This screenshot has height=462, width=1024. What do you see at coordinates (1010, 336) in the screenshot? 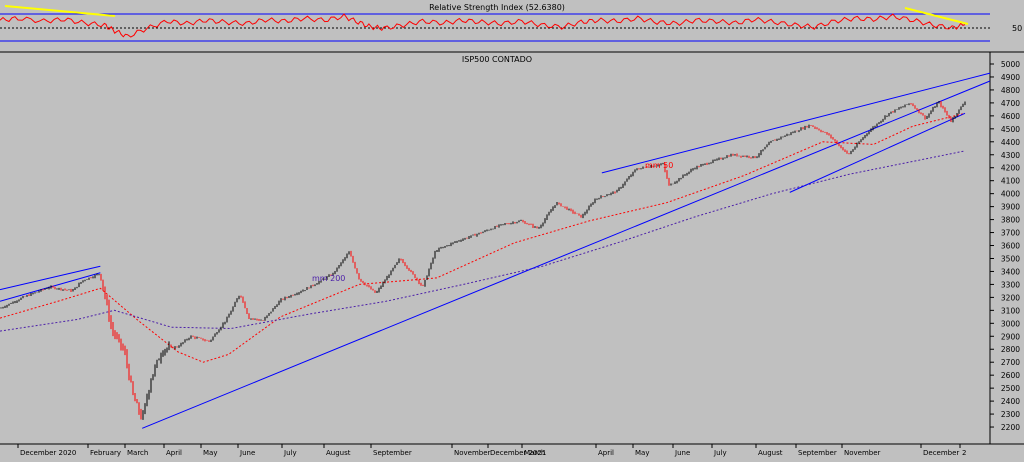
I see `y-tick-label: 2900` at bounding box center [1010, 336].